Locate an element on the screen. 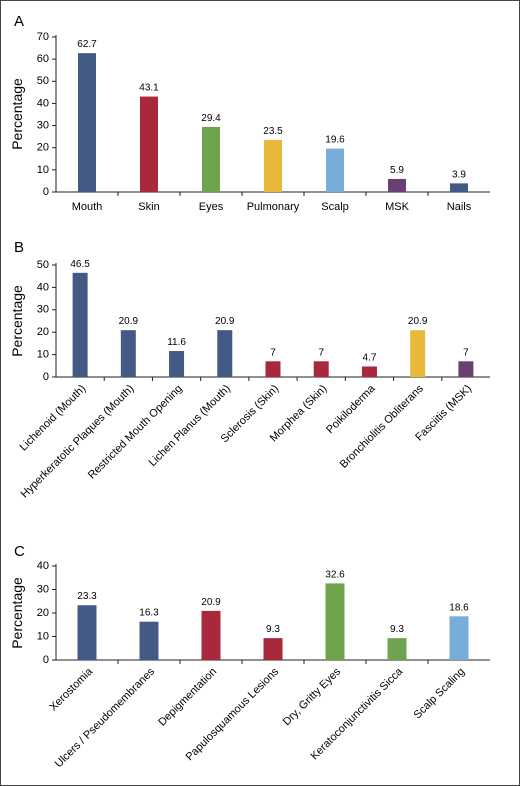 This screenshot has width=520, height=786. panel-label: B is located at coordinates (19, 247).